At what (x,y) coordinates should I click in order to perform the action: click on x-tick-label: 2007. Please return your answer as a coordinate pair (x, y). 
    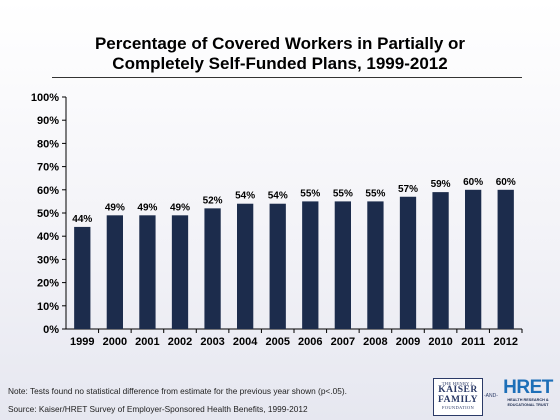
    Looking at the image, I should click on (343, 342).